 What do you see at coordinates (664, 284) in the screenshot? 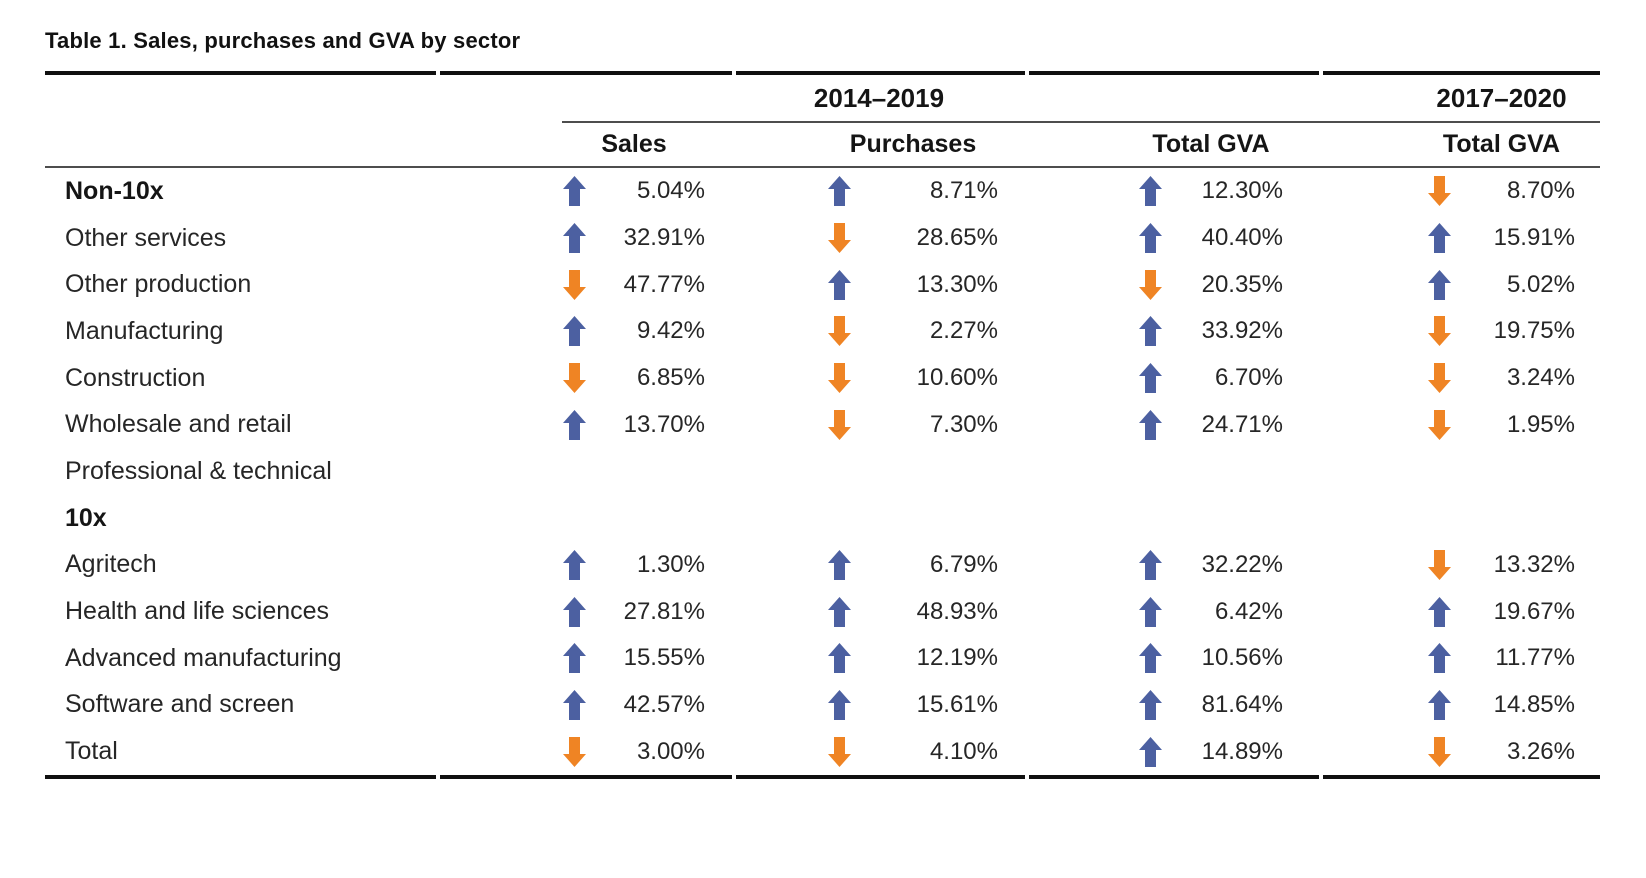
I see `percent-value: 47.77%` at bounding box center [664, 284].